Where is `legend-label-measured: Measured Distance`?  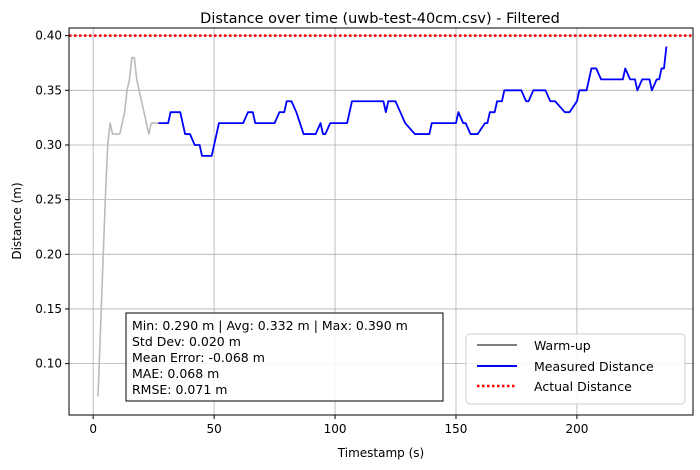 legend-label-measured: Measured Distance is located at coordinates (594, 366).